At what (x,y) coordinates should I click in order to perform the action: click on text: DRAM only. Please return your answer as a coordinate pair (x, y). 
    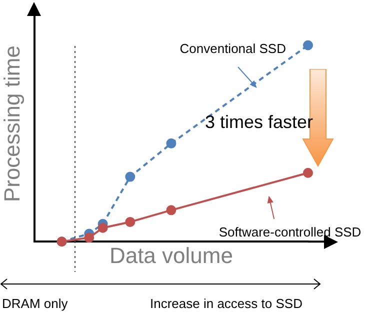
    Looking at the image, I should click on (35, 303).